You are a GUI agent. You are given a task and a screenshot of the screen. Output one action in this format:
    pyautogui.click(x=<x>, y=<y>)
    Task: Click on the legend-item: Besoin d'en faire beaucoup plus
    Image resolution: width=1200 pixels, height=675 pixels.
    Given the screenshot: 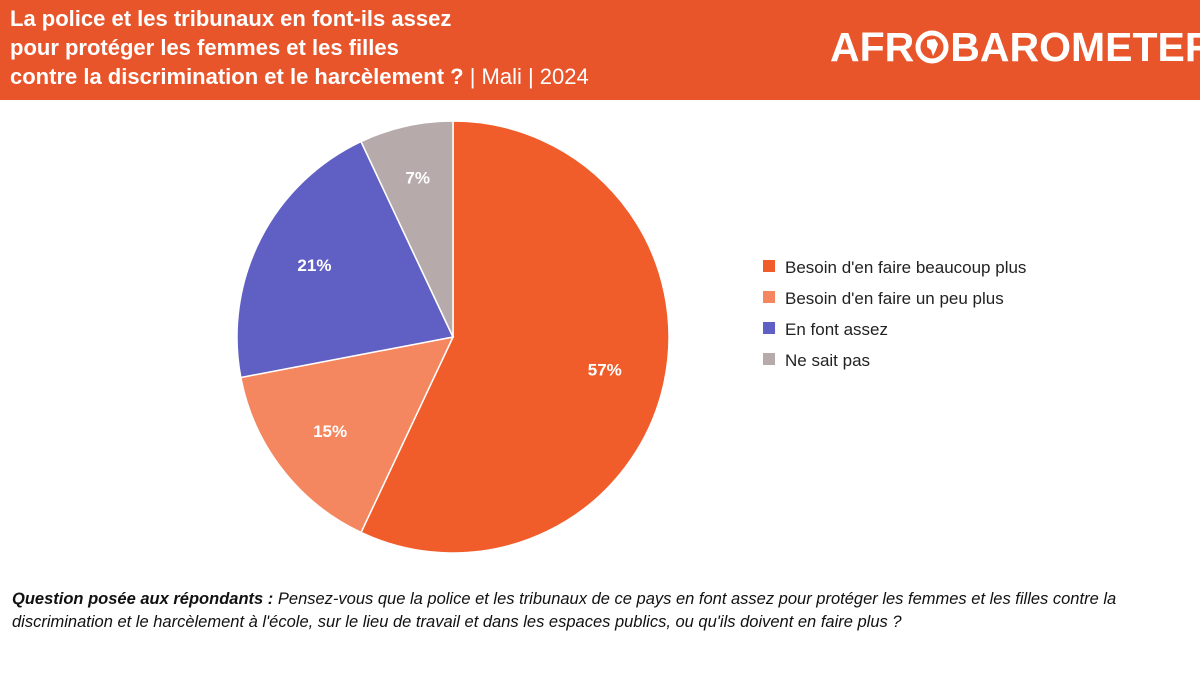 What is the action you would take?
    pyautogui.click(x=903, y=267)
    